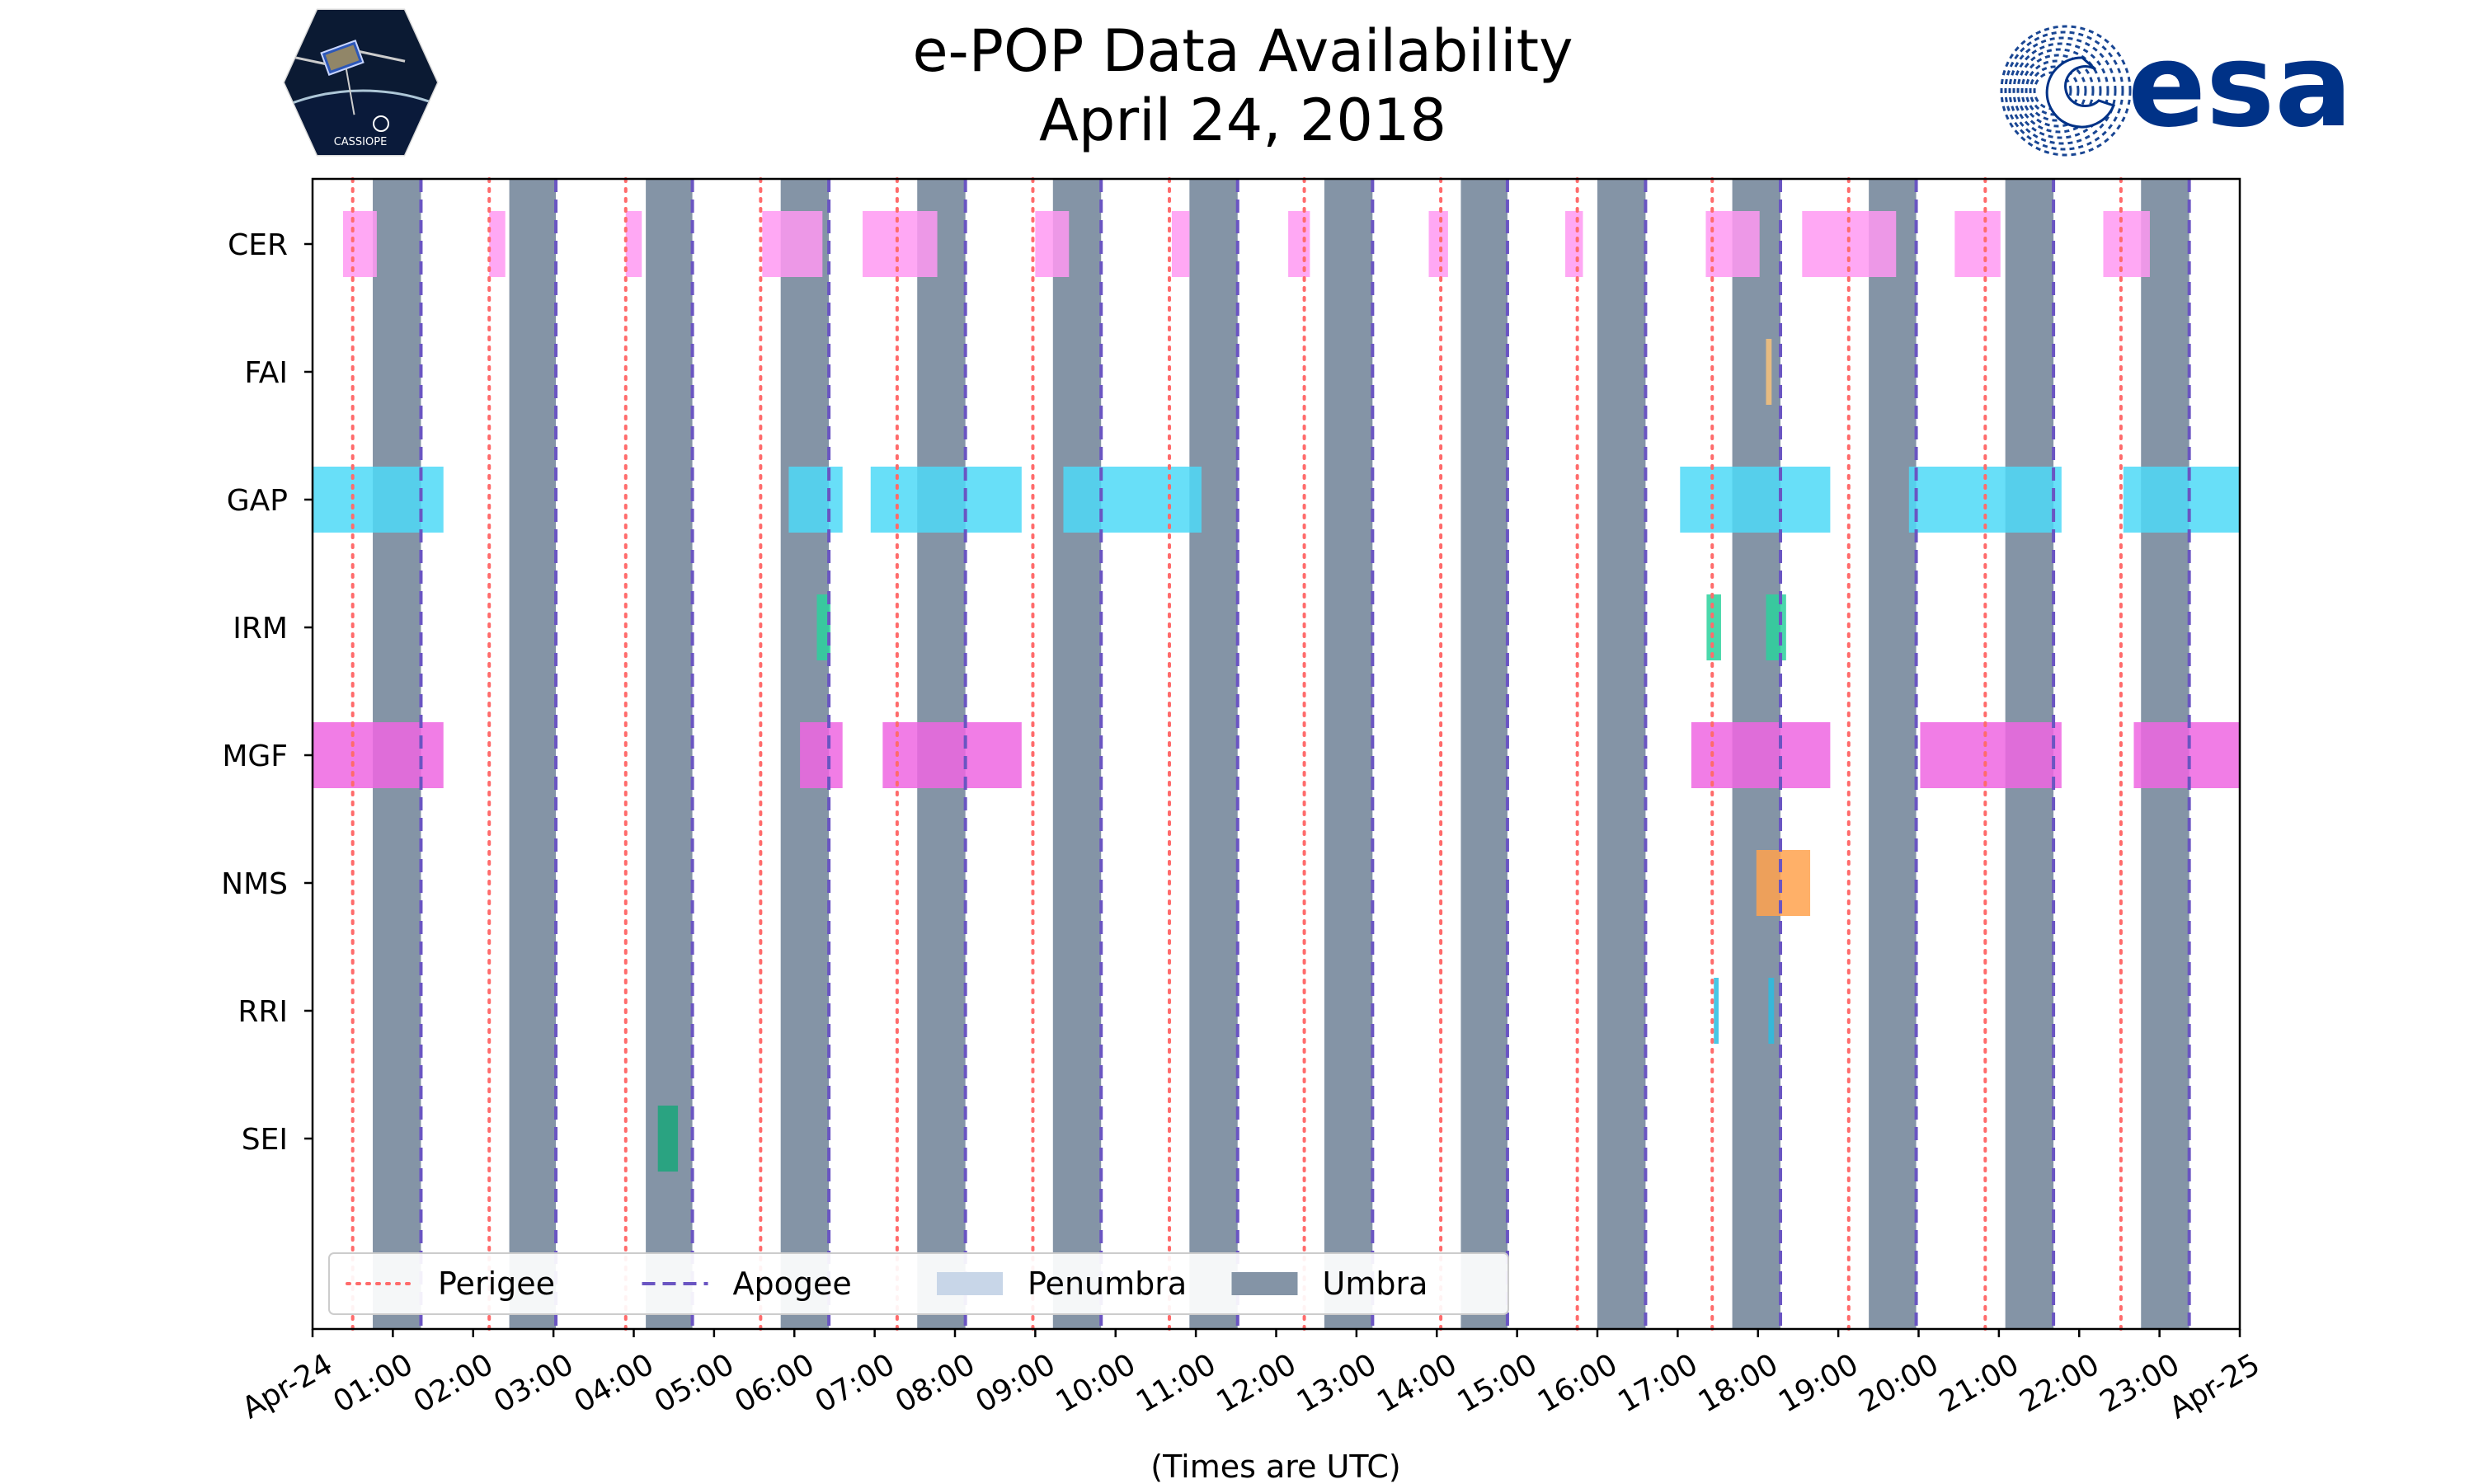 Image resolution: width=2474 pixels, height=1484 pixels. I want to click on x-tick-label-17: 17:00, so click(1657, 1383).